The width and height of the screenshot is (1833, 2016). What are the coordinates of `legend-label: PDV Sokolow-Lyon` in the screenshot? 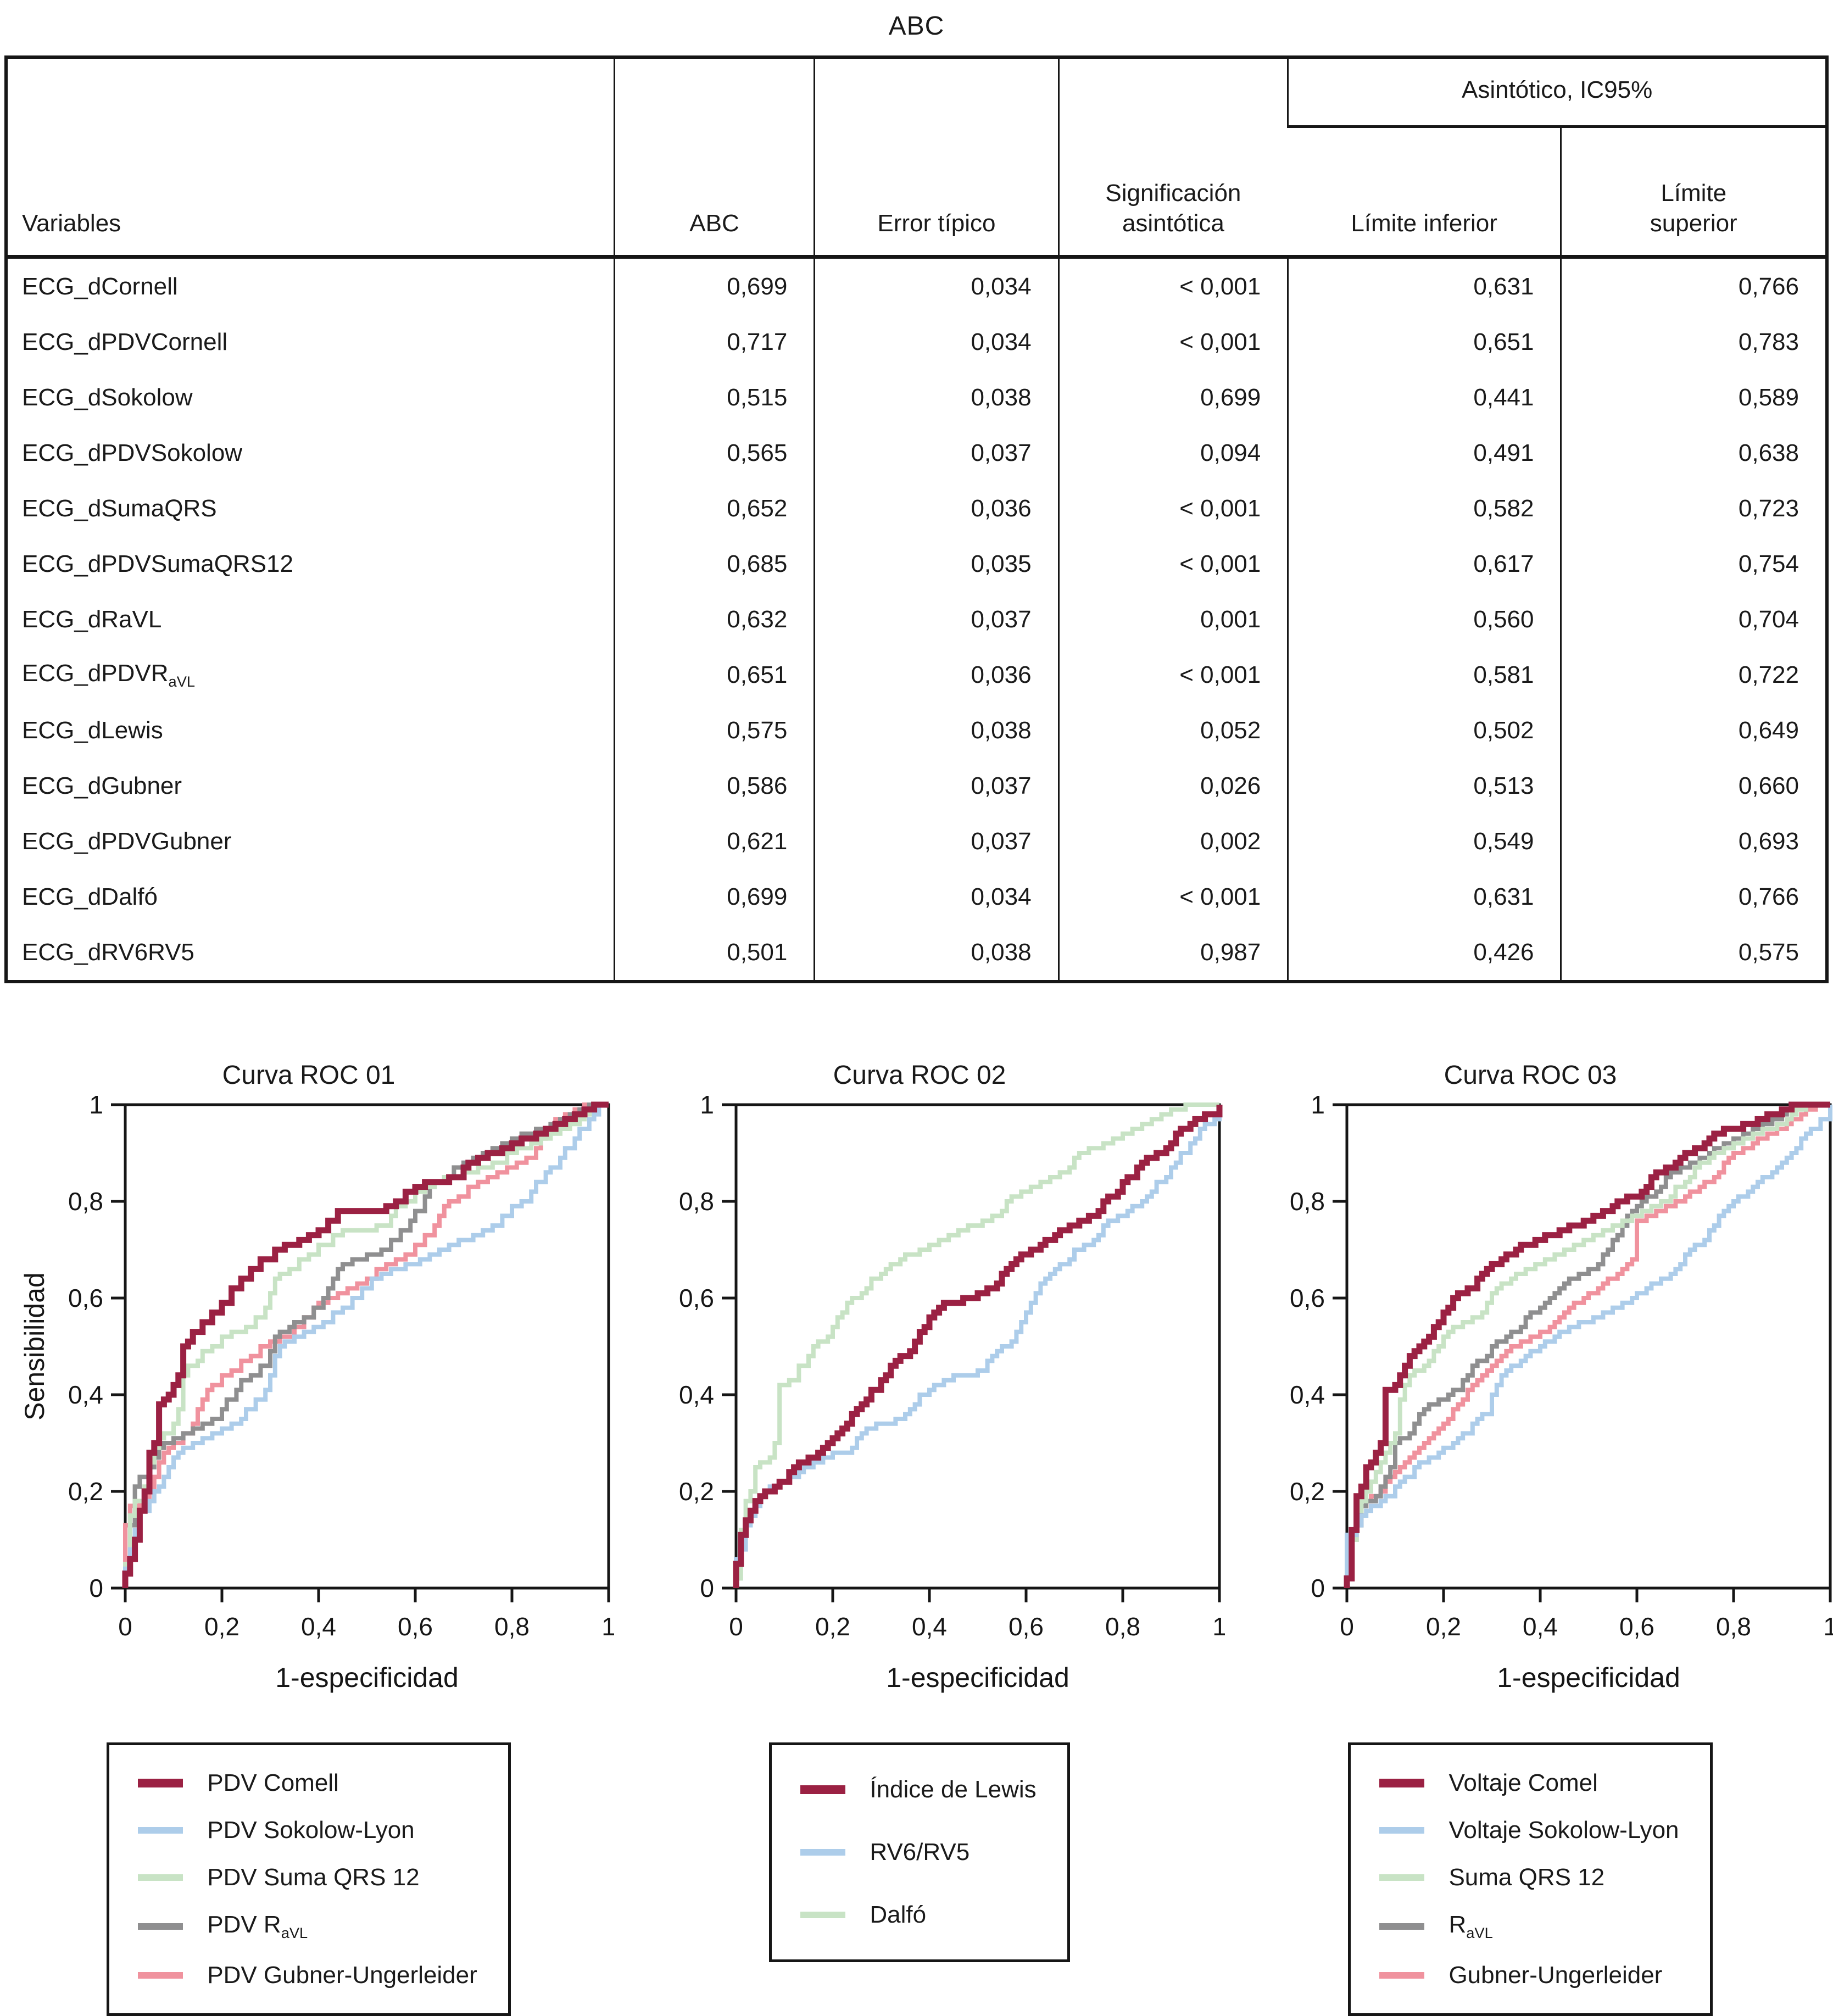 It's located at (311, 1830).